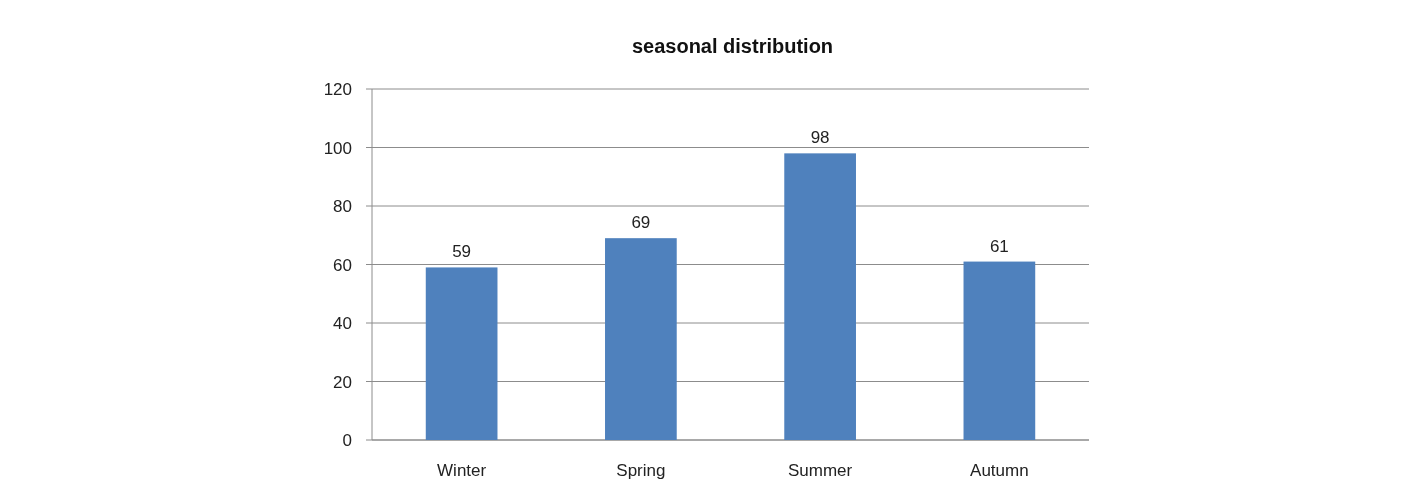  Describe the element at coordinates (641, 470) in the screenshot. I see `x-tick-label: Spring` at that location.